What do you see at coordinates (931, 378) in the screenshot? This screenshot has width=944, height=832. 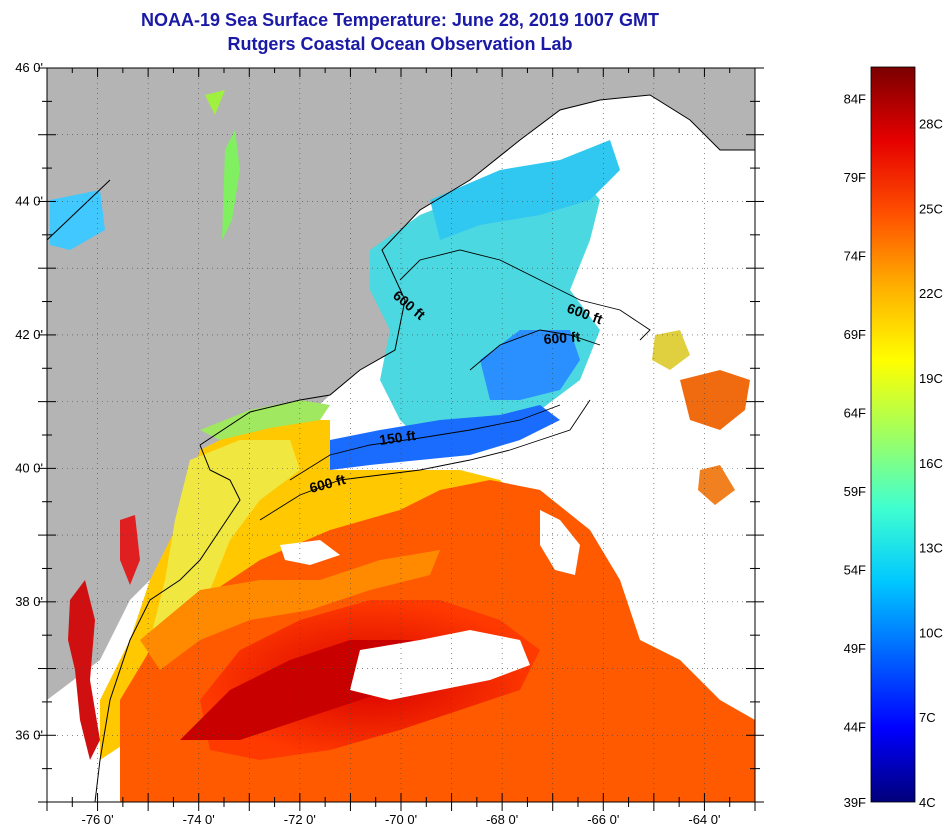 I see `colorbar-celsius-label: 19C` at bounding box center [931, 378].